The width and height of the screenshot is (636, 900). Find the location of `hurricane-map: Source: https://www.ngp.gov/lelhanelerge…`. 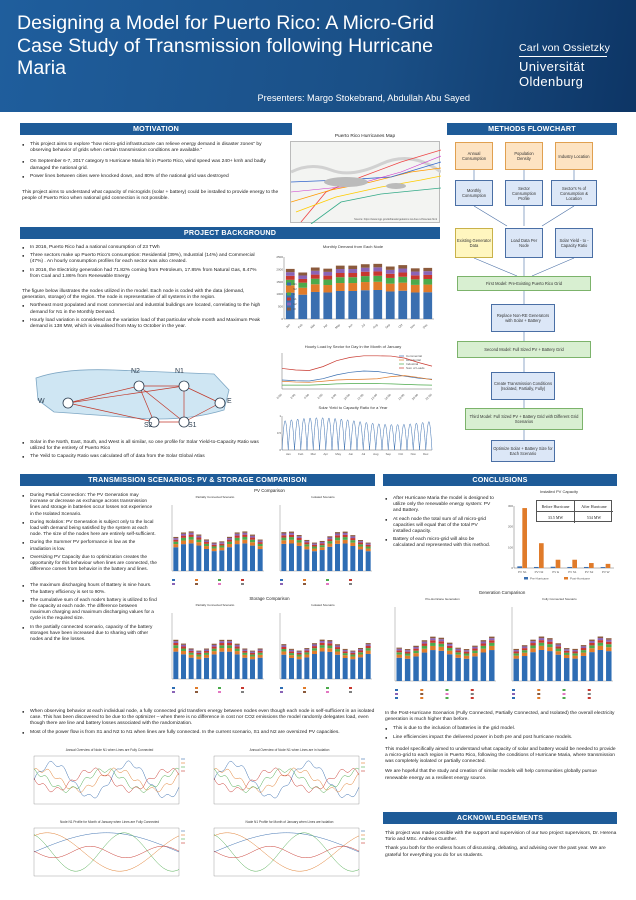

hurricane-map: Source: https://www.ngp.gov/lelhanelerge… is located at coordinates (366, 183).